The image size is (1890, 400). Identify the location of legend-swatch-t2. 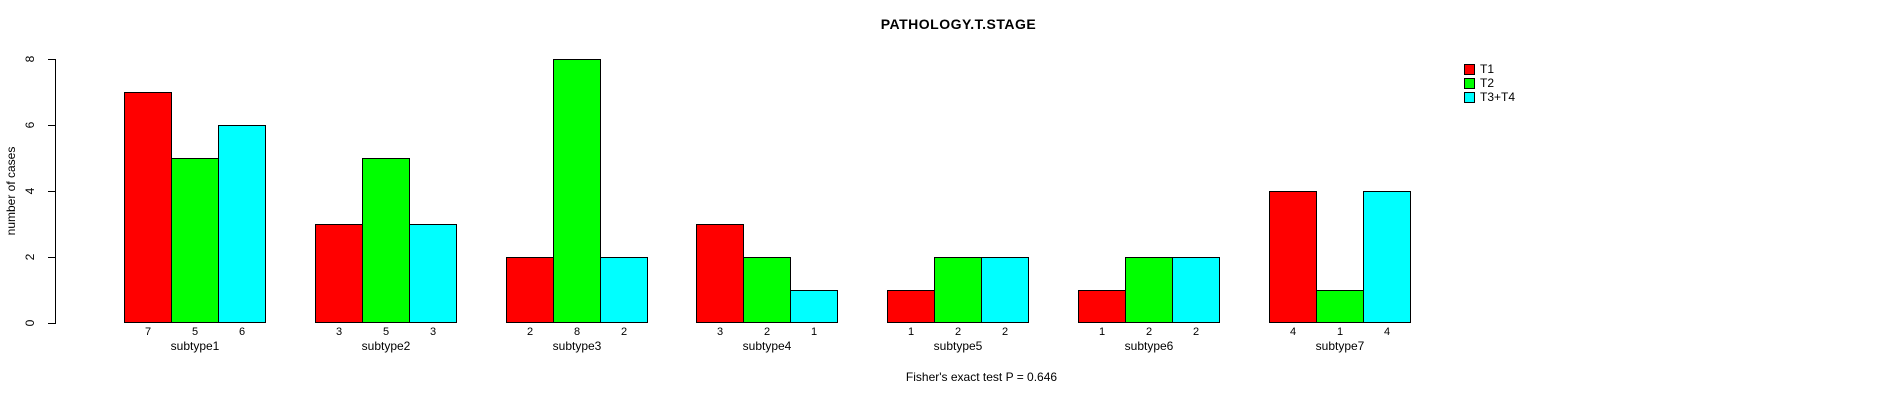
(1469, 83).